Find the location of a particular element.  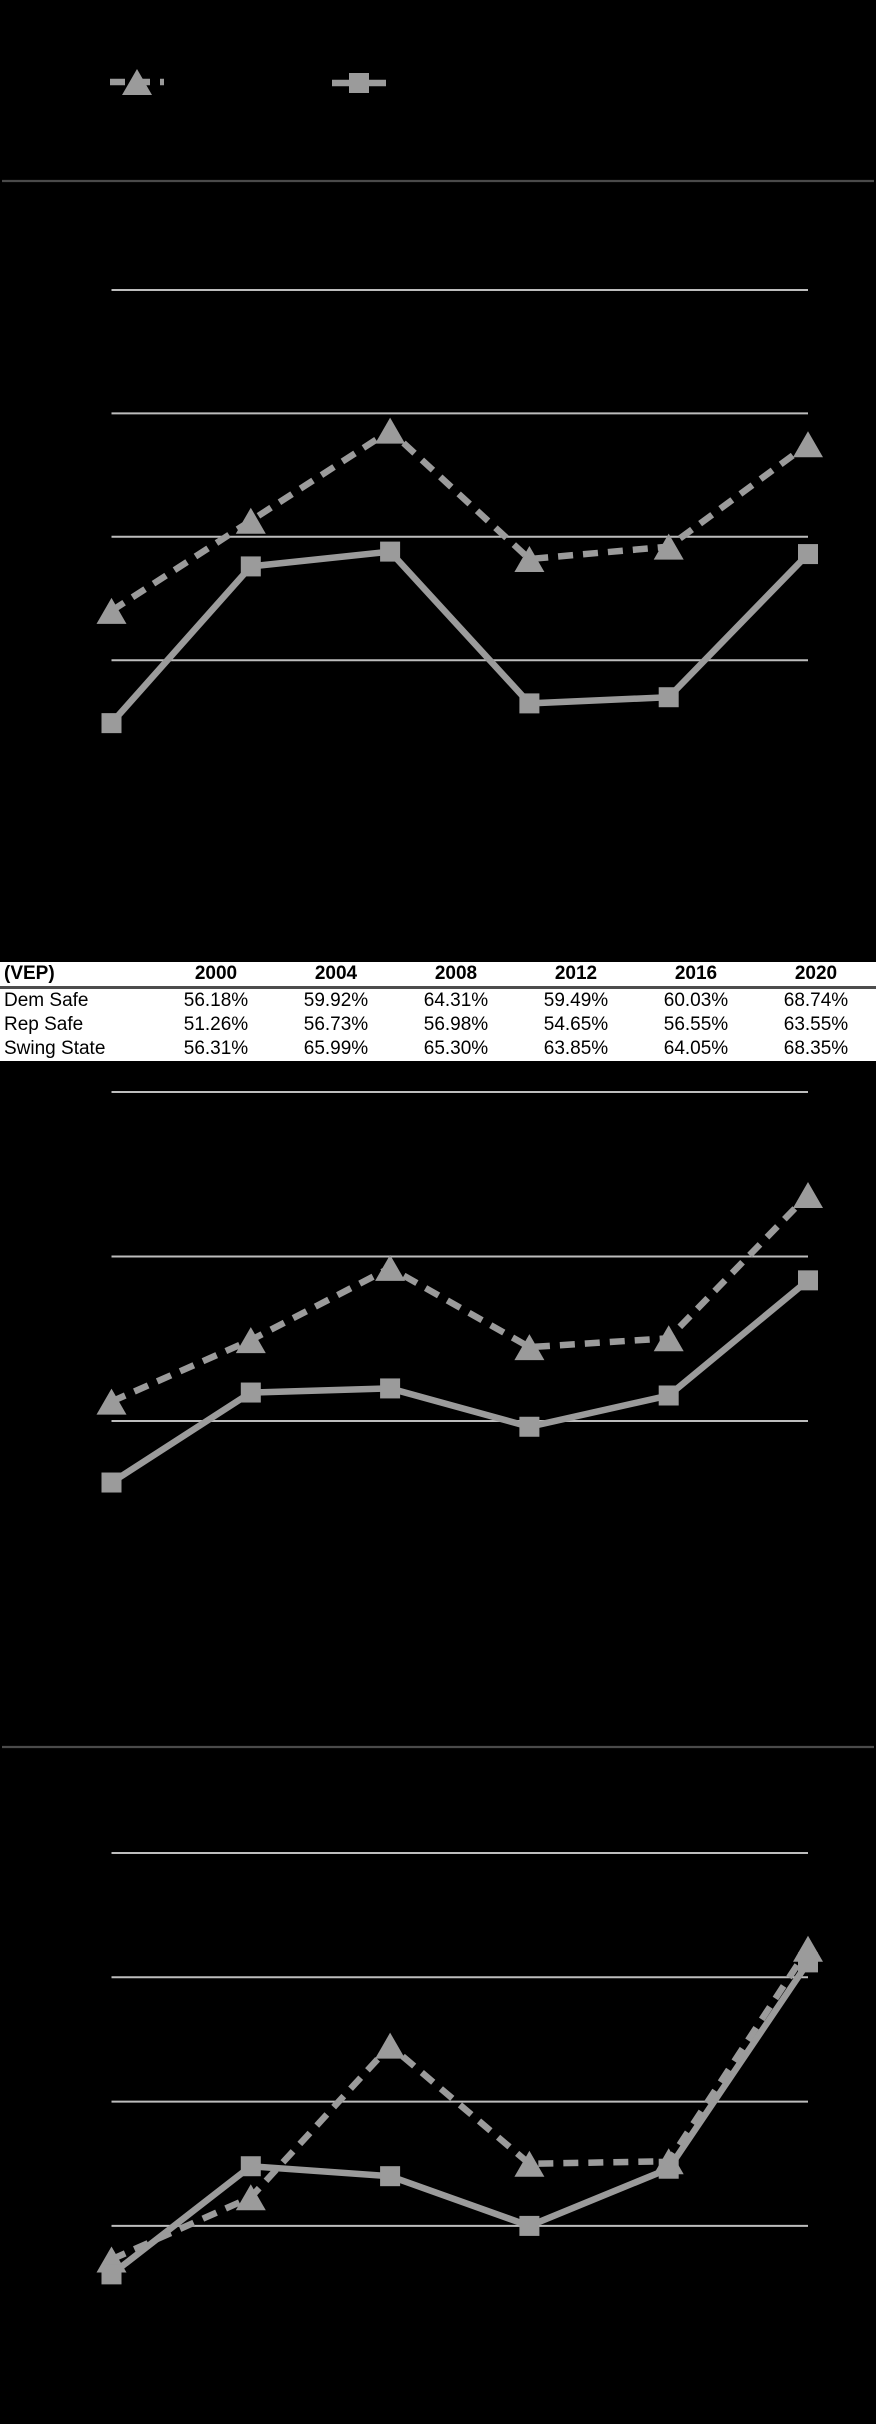

vep-table-header: (VEP) 2000 2004 2008 2012 2016 2020 is located at coordinates (438, 975).